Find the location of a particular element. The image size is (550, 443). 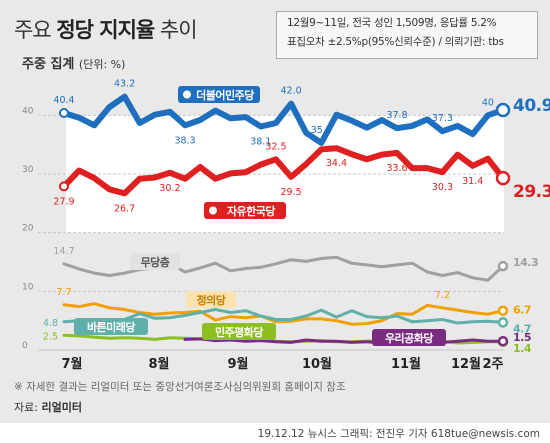

series-line-bareun is located at coordinates (283, 317).